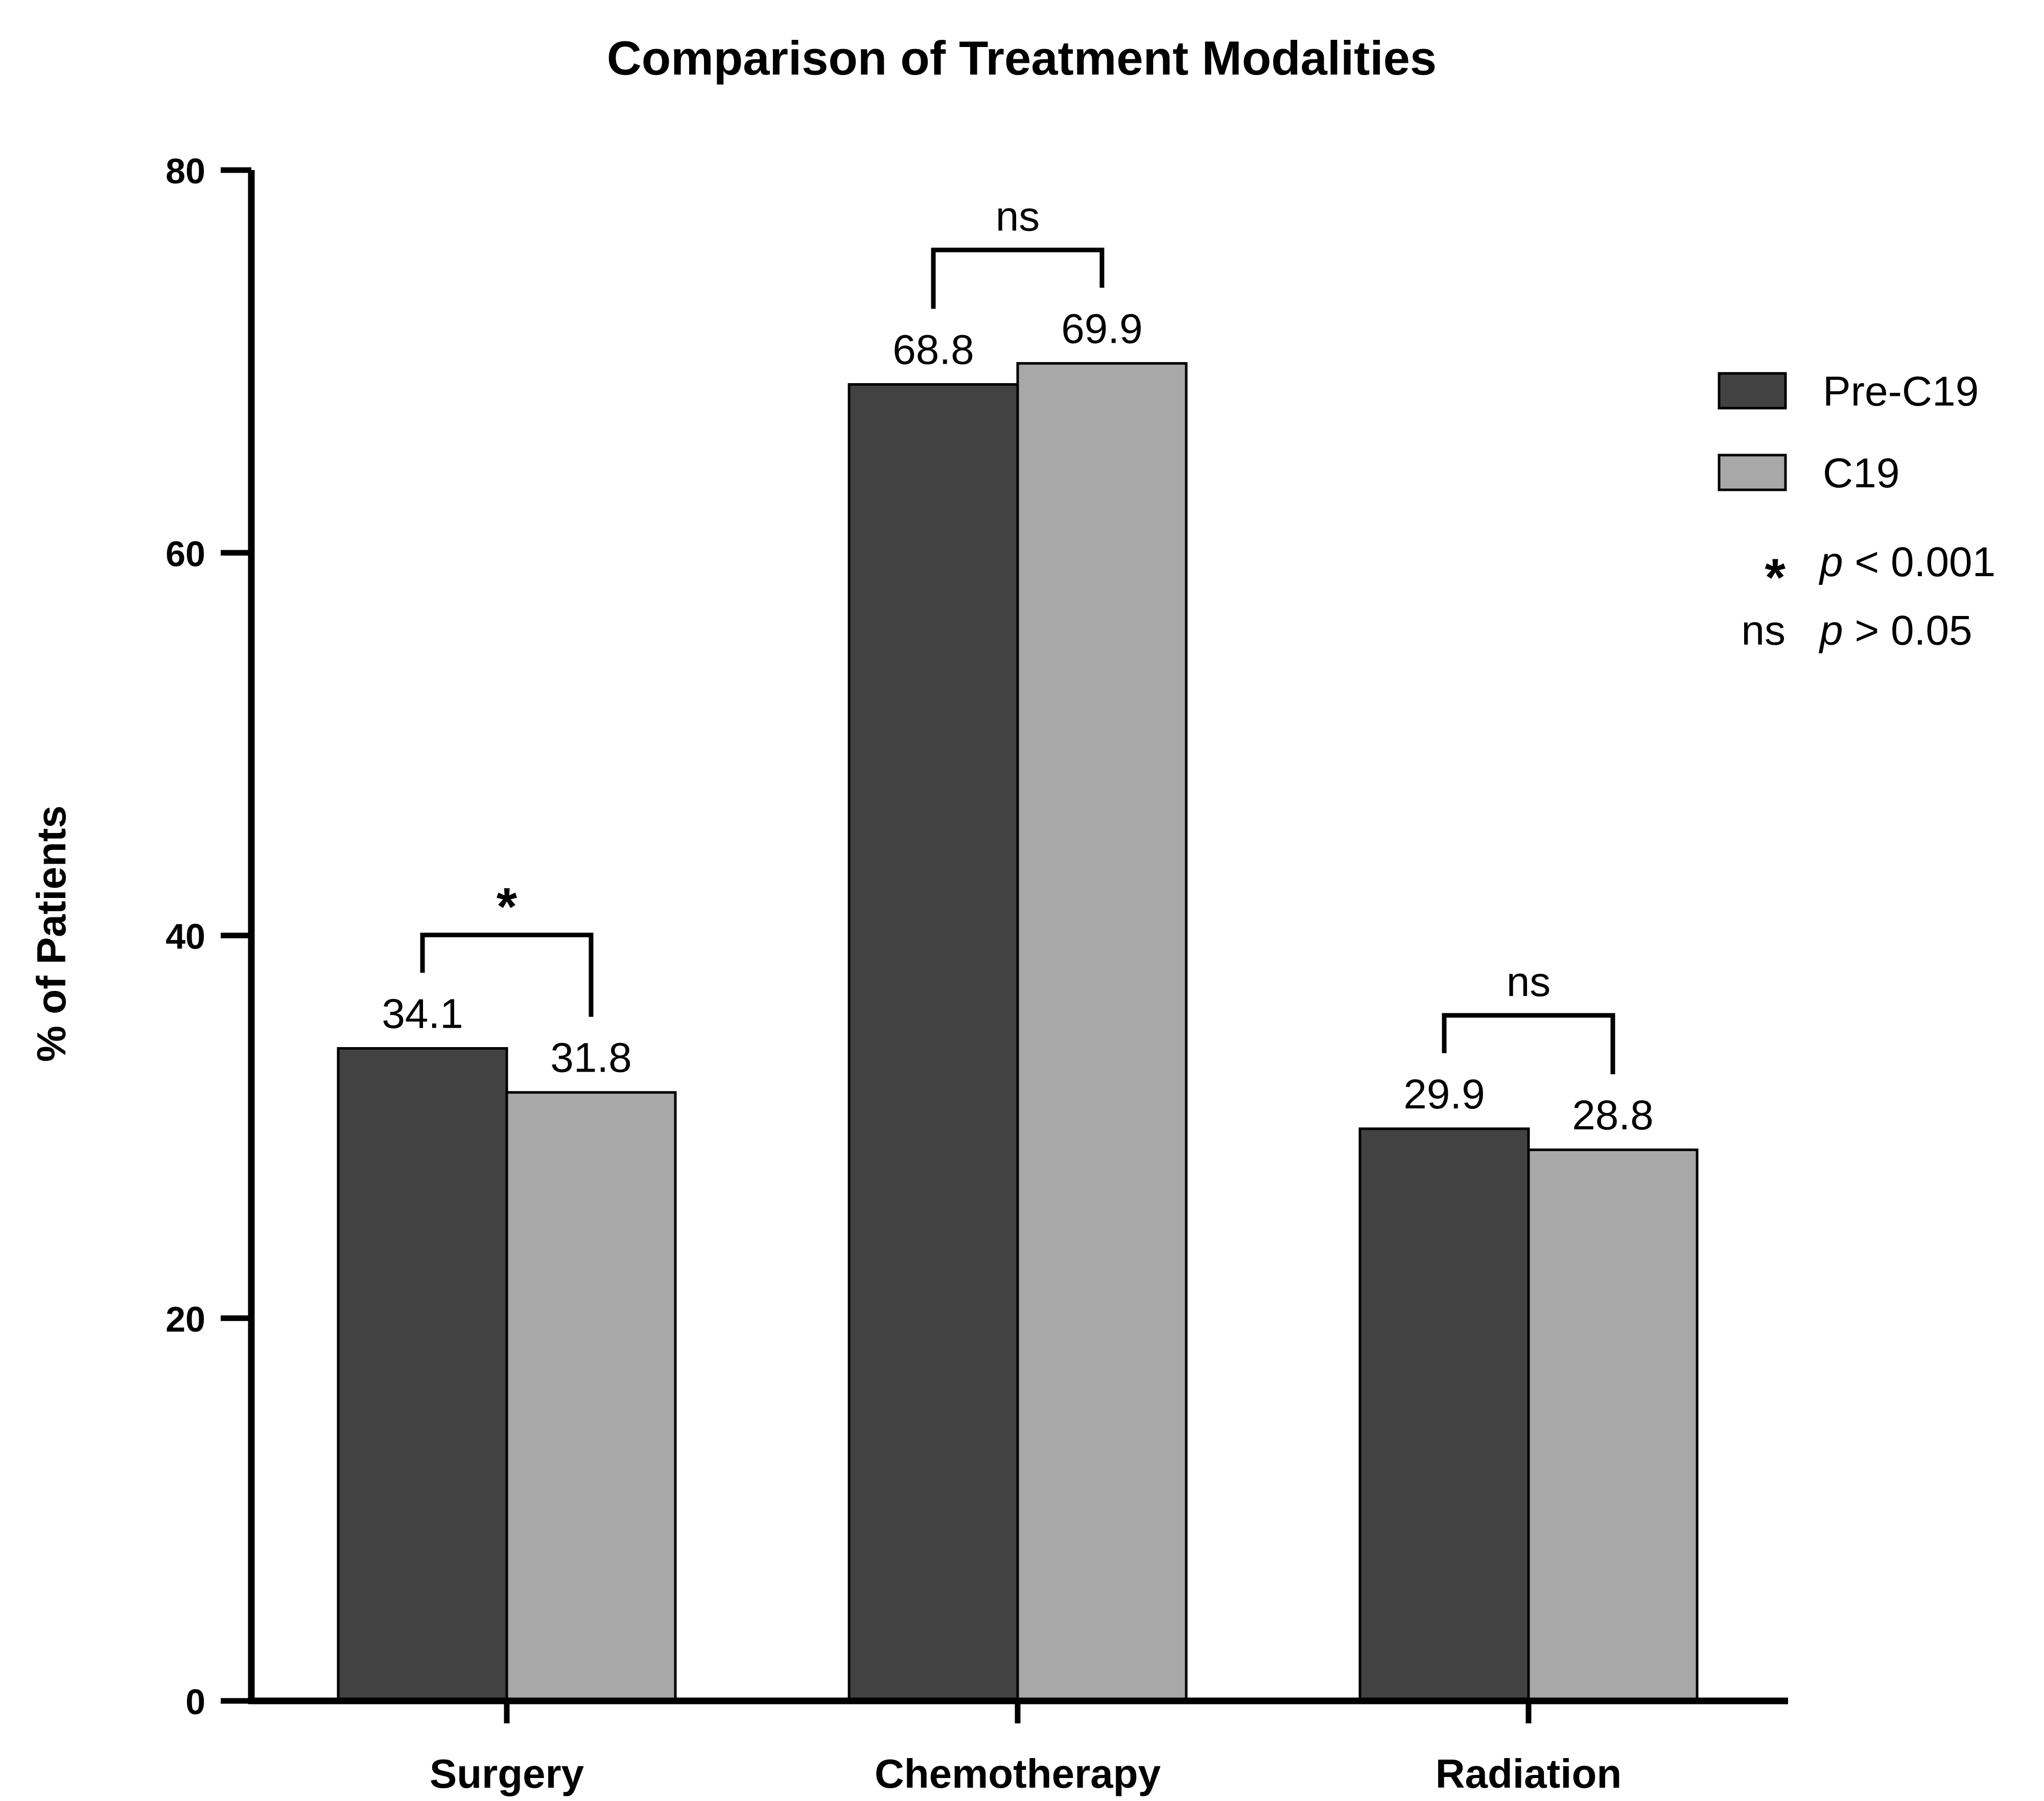  I want to click on significance-bracket-radiation, so click(1528, 1044).